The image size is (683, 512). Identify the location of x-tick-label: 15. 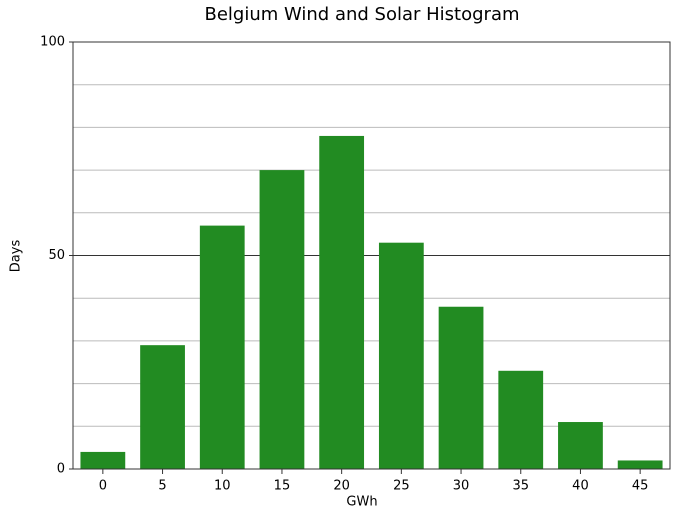
(282, 486).